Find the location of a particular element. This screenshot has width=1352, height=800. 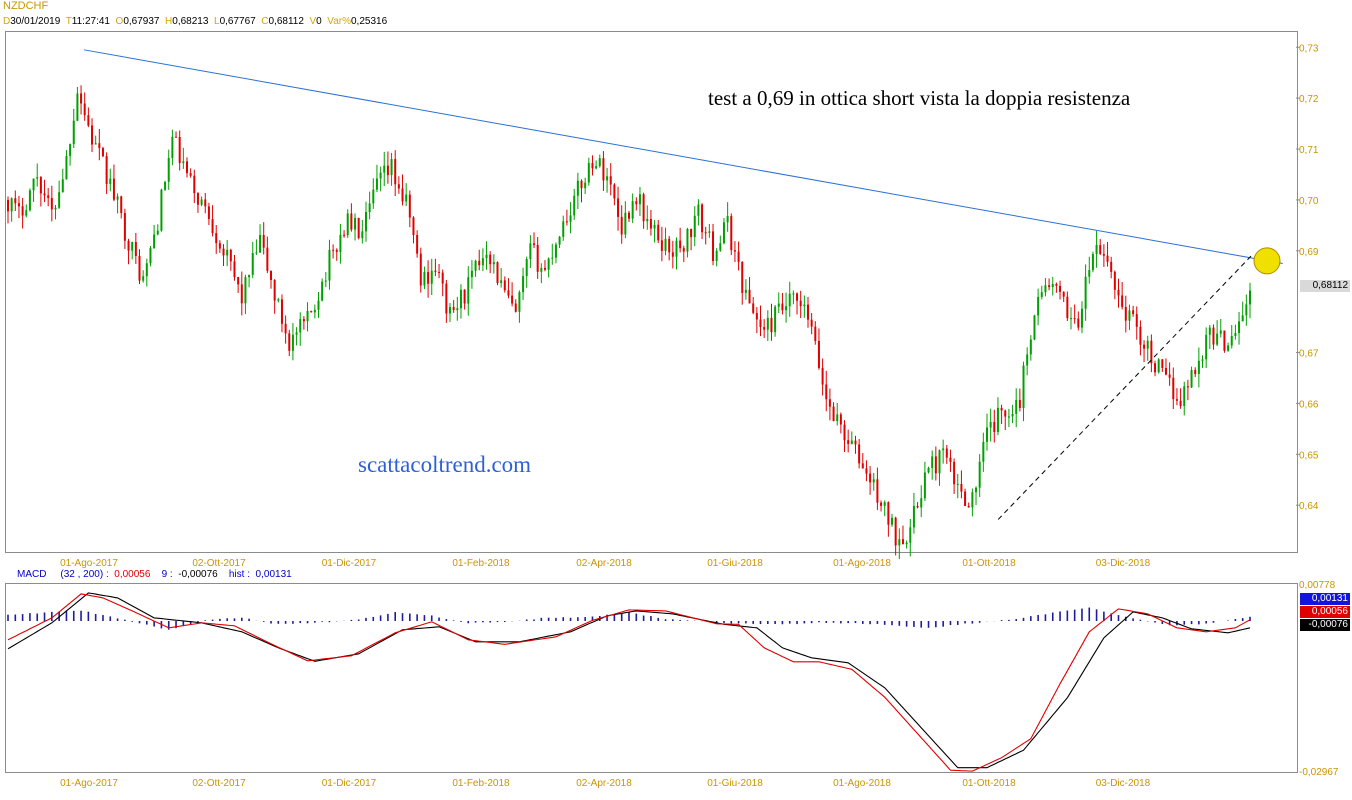

macd-hist-tag: 0,00131 is located at coordinates (1325, 599).